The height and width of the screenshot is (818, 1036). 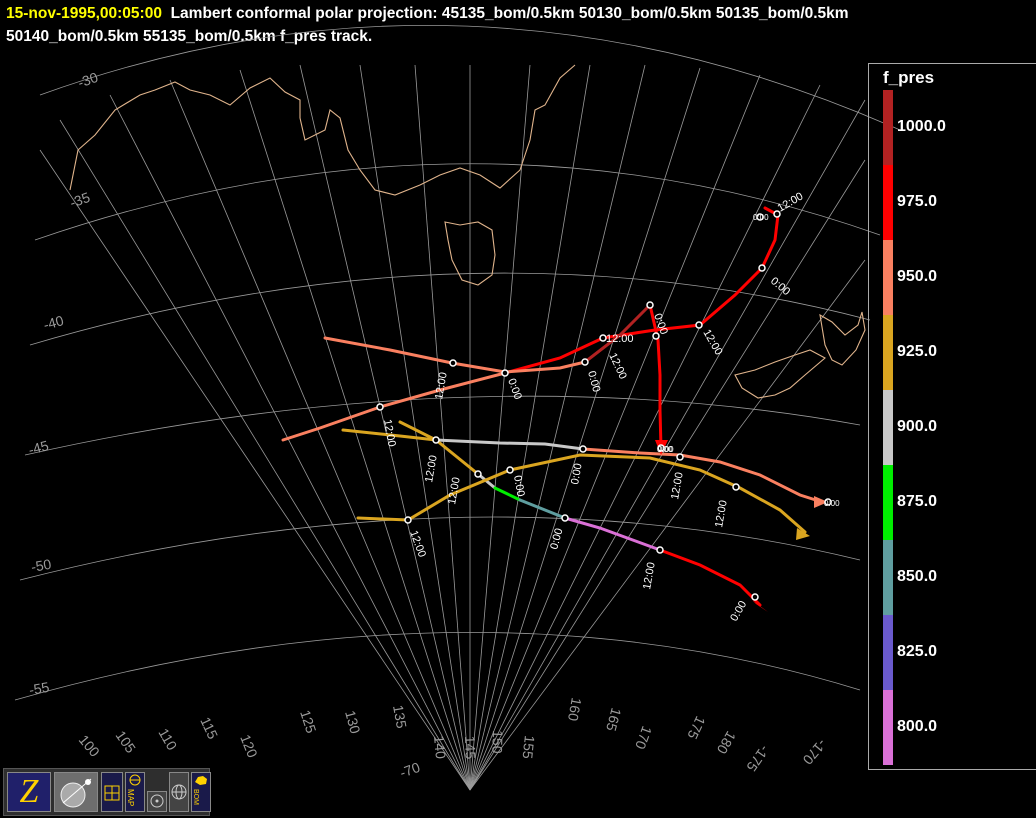 What do you see at coordinates (167, 740) in the screenshot?
I see `lon-label: 110` at bounding box center [167, 740].